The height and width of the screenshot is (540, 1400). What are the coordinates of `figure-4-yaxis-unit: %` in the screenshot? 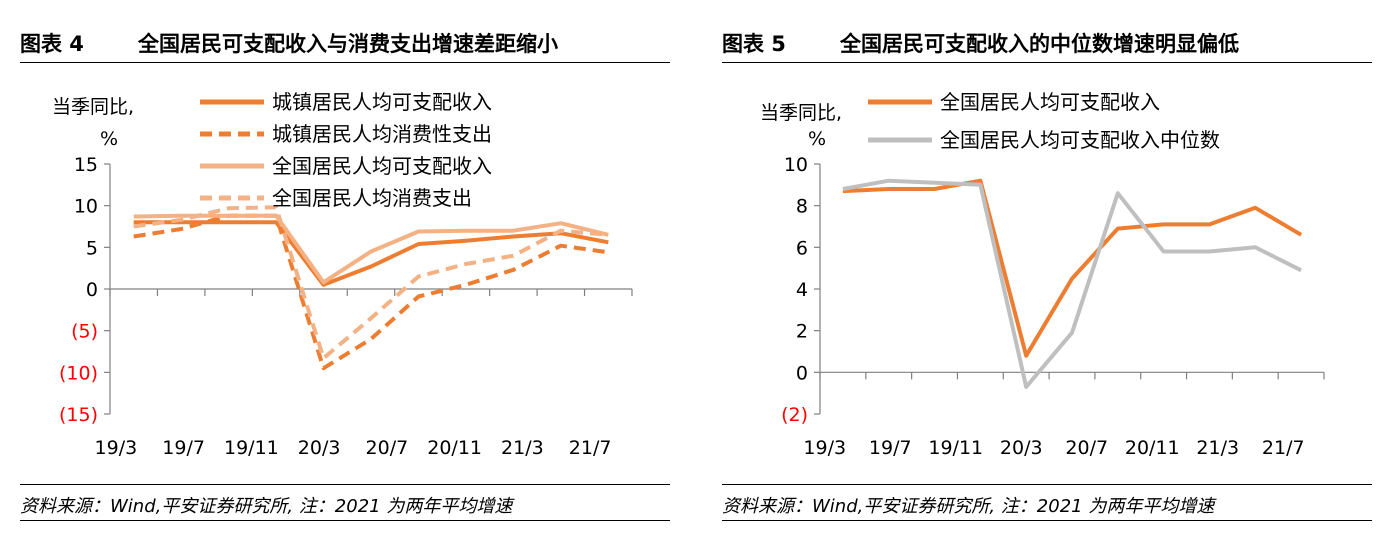 It's located at (109, 139).